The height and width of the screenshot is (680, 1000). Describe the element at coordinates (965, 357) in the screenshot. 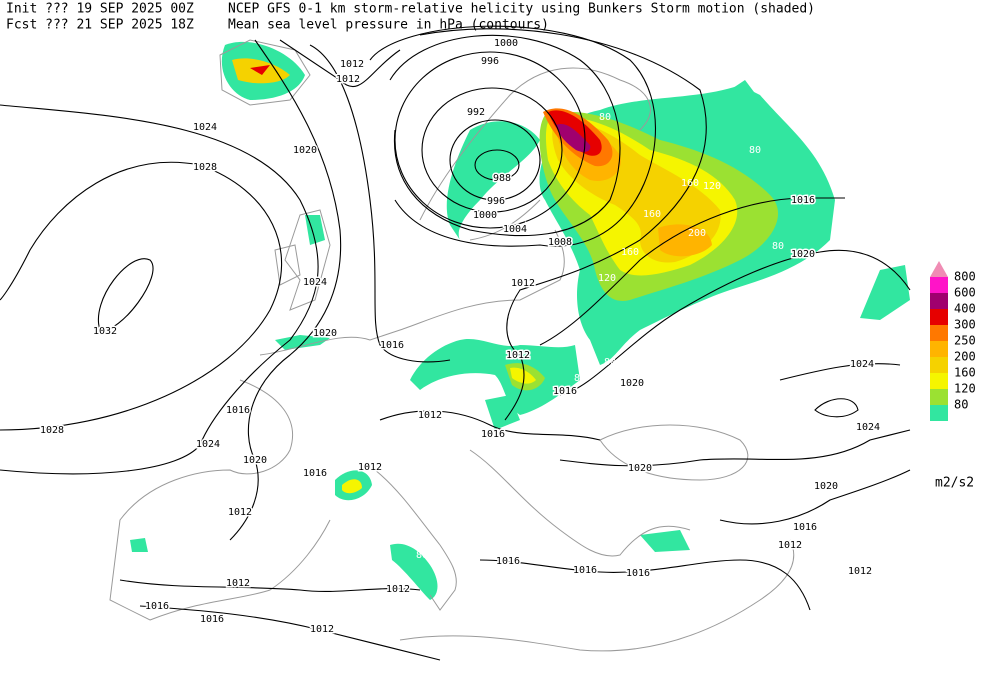

I see `legend-label: 200` at that location.